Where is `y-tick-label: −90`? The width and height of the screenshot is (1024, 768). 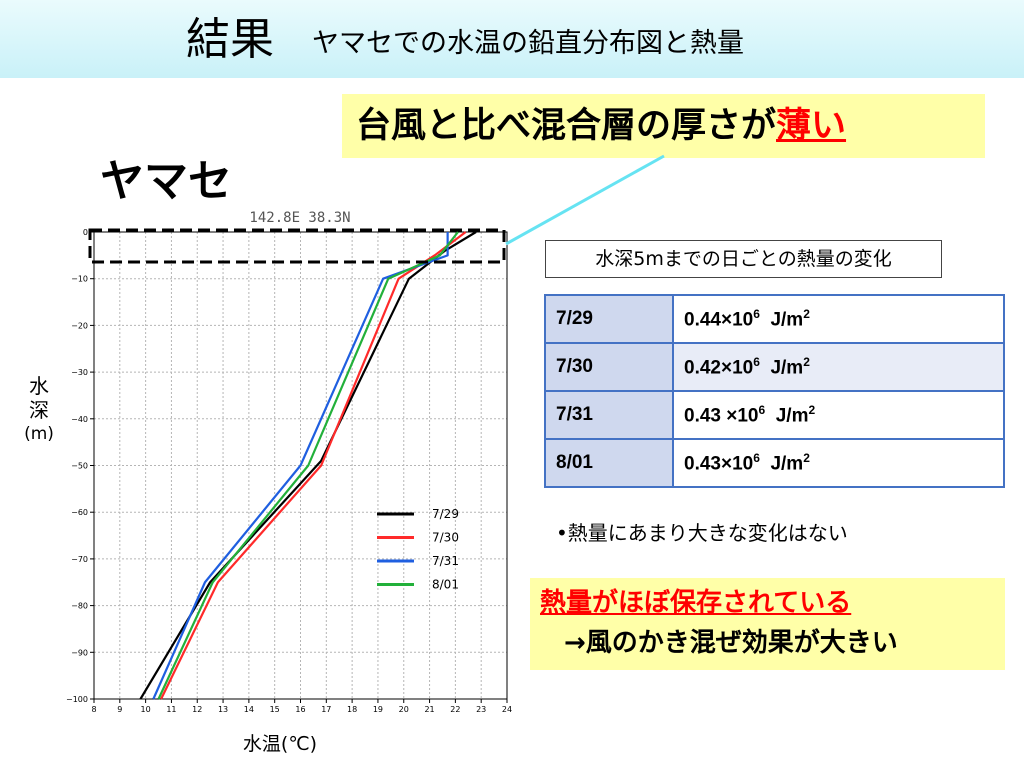
y-tick-label: −90 is located at coordinates (79, 652).